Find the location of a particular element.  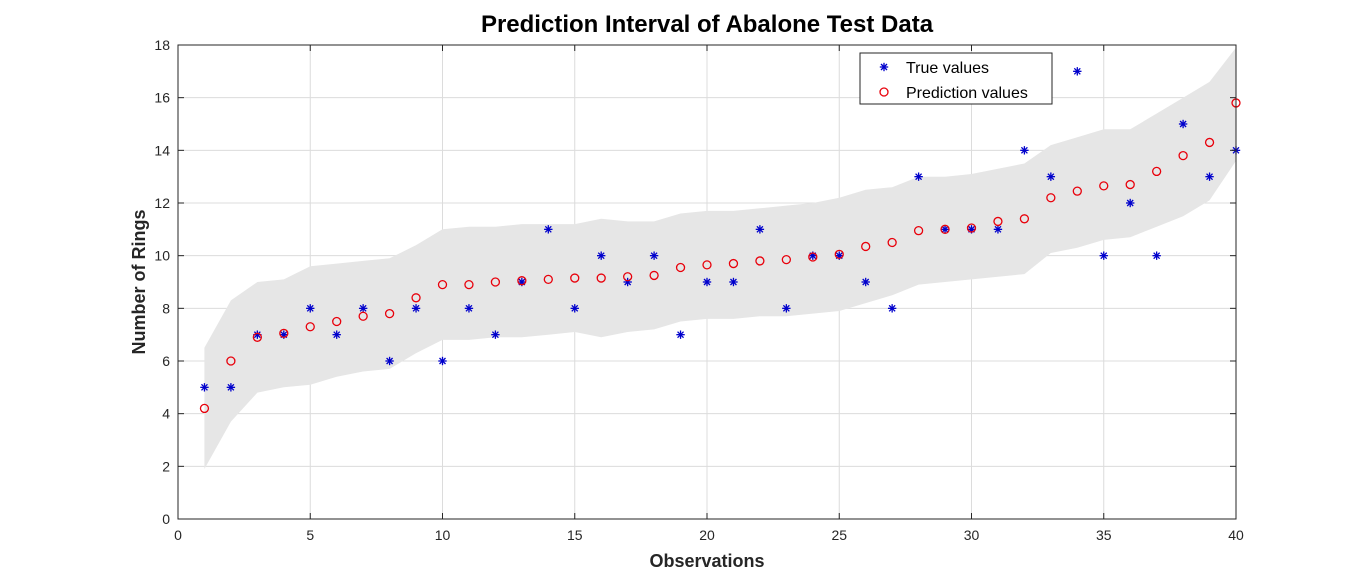

legend-asterisk-icon is located at coordinates (884, 67).